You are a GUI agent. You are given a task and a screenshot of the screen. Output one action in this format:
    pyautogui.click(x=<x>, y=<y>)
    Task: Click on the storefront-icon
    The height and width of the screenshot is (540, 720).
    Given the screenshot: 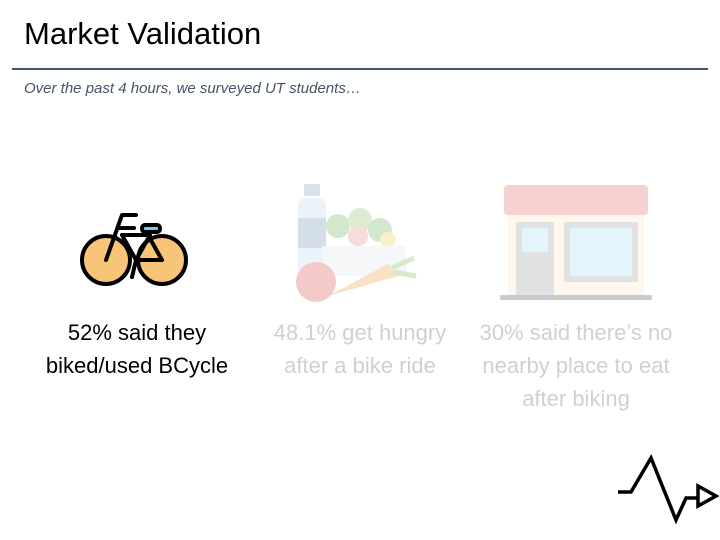 What is the action you would take?
    pyautogui.click(x=576, y=242)
    